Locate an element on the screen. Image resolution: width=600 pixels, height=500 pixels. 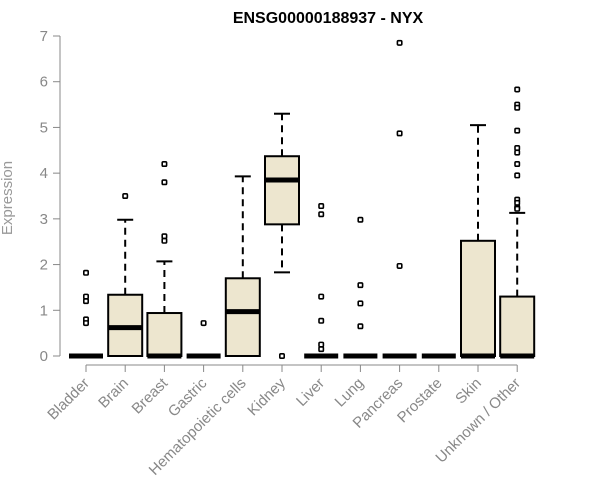
y-tick-label: 4 is located at coordinates (44, 173).